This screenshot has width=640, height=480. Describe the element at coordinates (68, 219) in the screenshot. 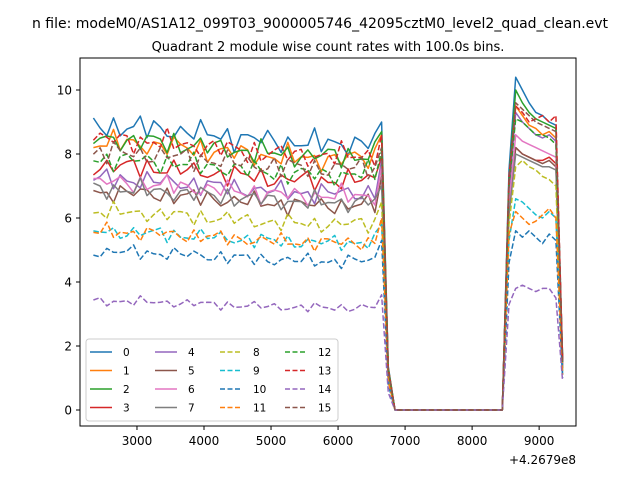

I see `y-tick-label: 6` at that location.